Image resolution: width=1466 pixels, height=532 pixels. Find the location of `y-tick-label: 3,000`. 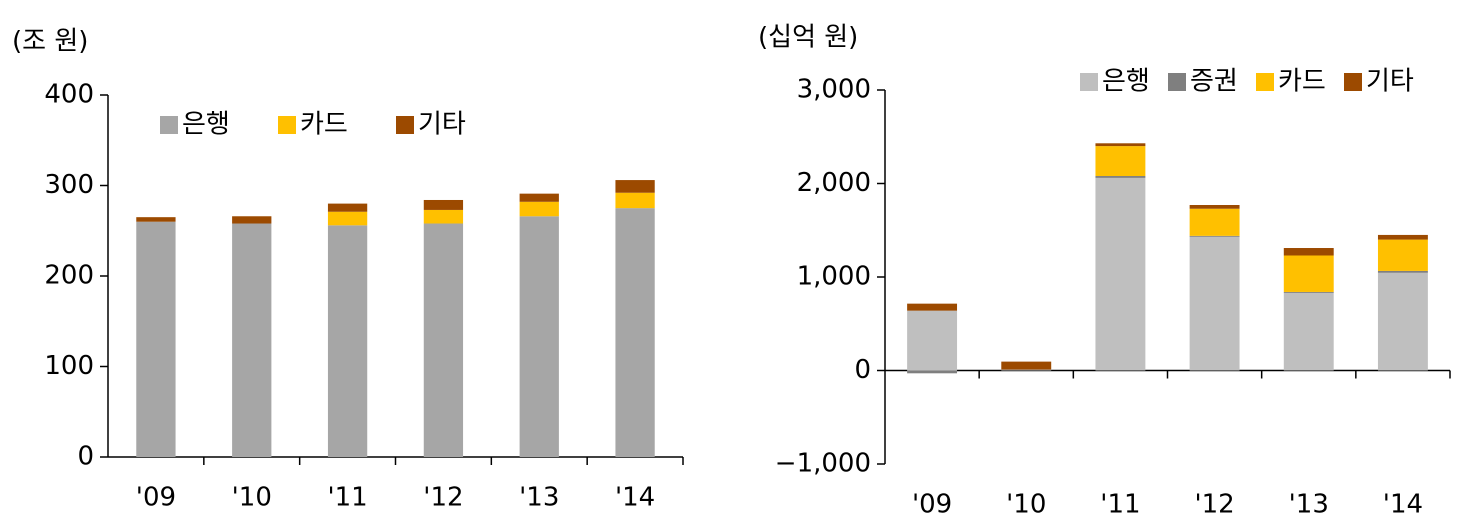

y-tick-label: 3,000 is located at coordinates (834, 90).